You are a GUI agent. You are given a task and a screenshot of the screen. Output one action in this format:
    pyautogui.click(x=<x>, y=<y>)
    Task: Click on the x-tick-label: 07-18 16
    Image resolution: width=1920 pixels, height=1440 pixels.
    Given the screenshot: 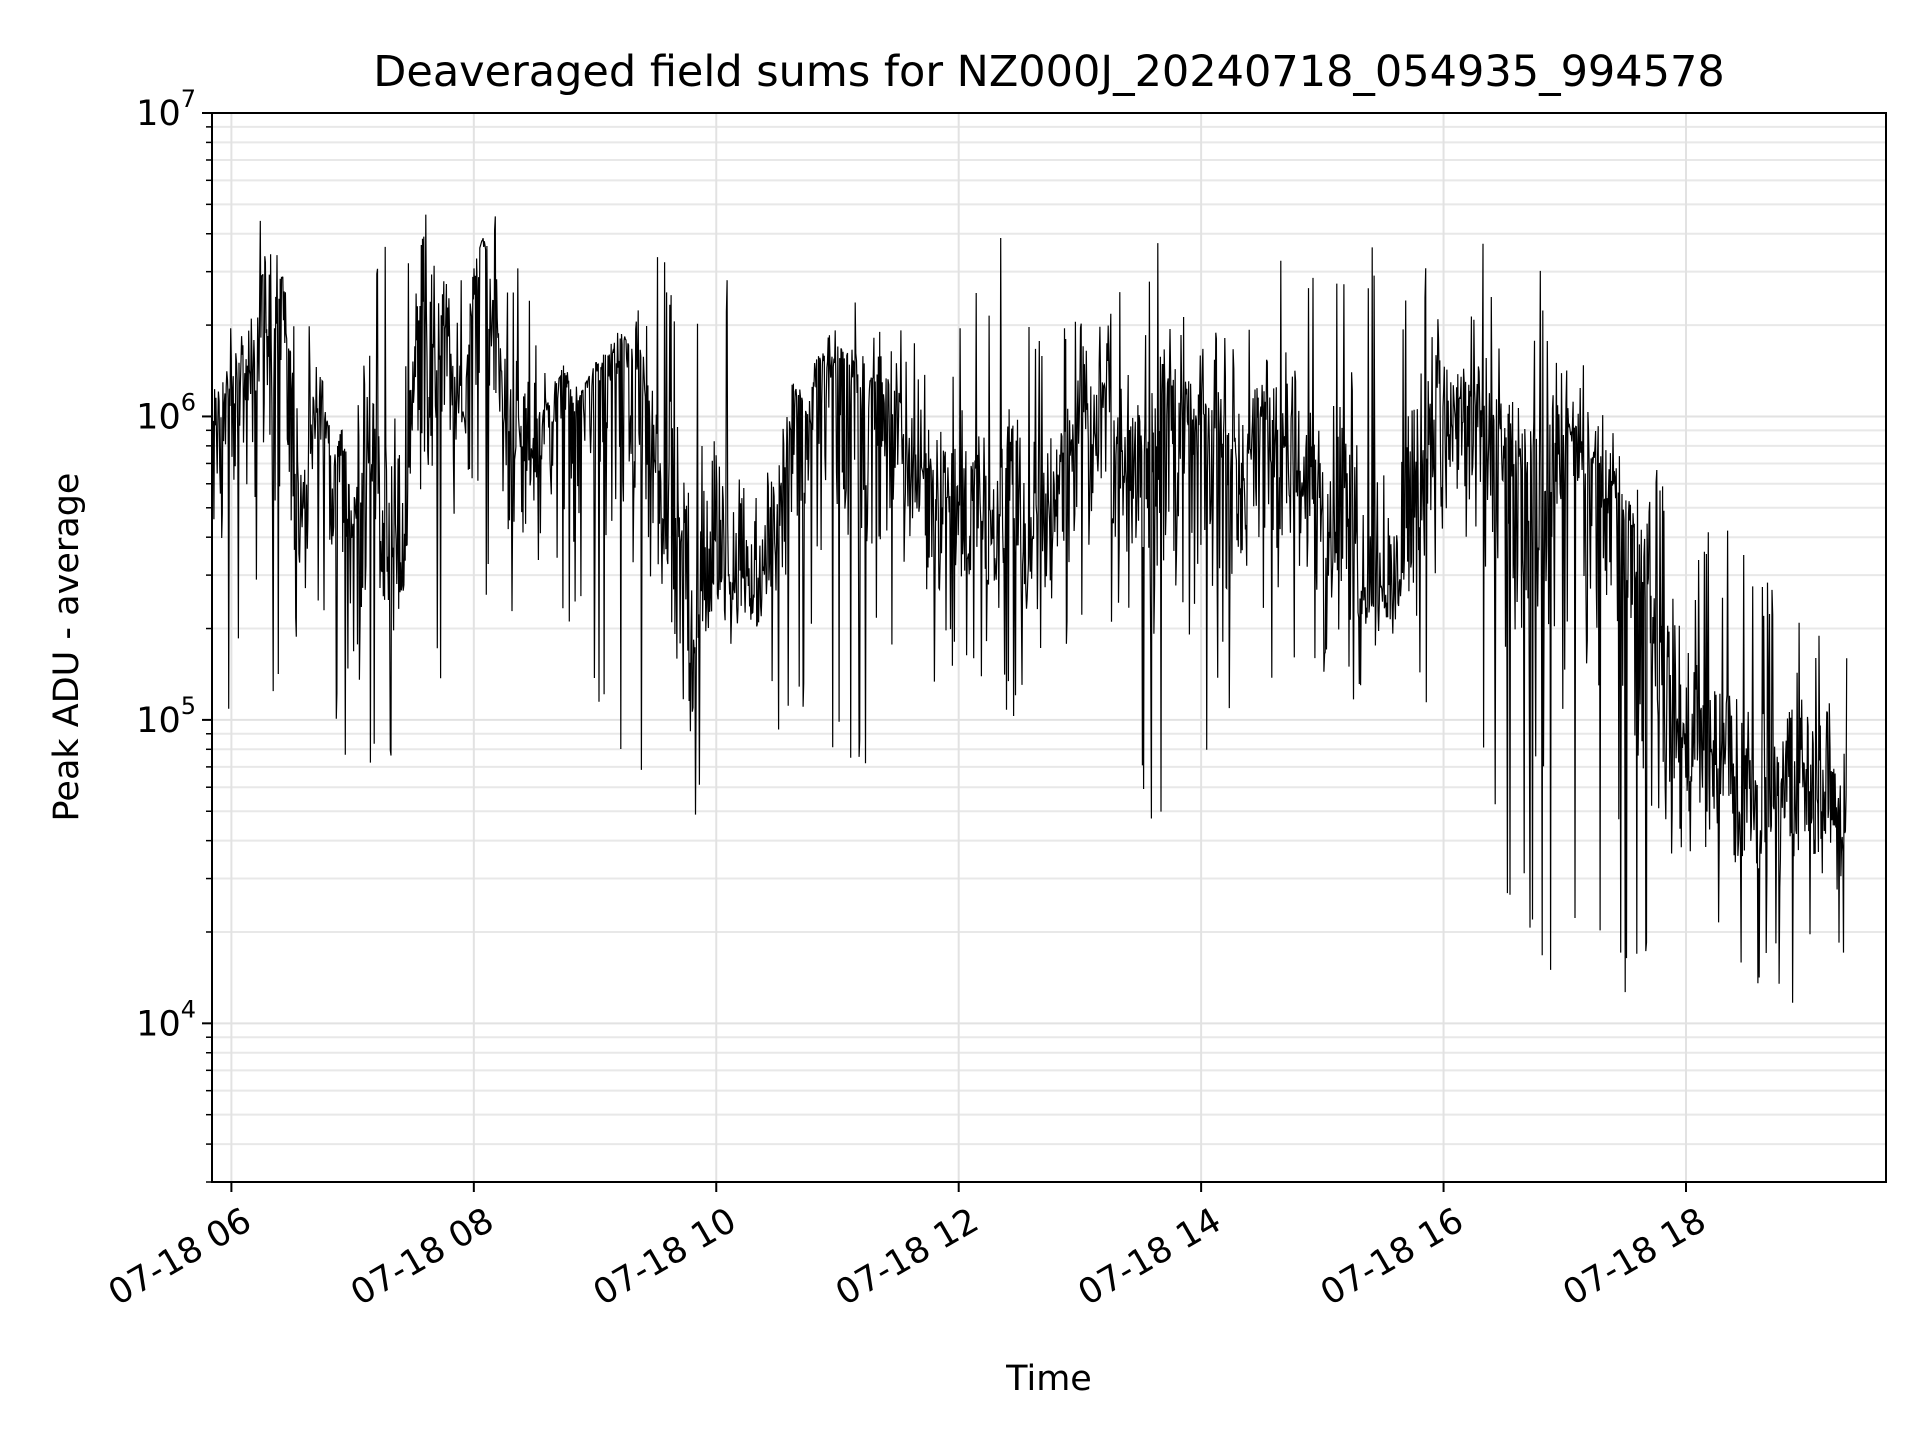 What is the action you would take?
    pyautogui.click(x=1392, y=1257)
    